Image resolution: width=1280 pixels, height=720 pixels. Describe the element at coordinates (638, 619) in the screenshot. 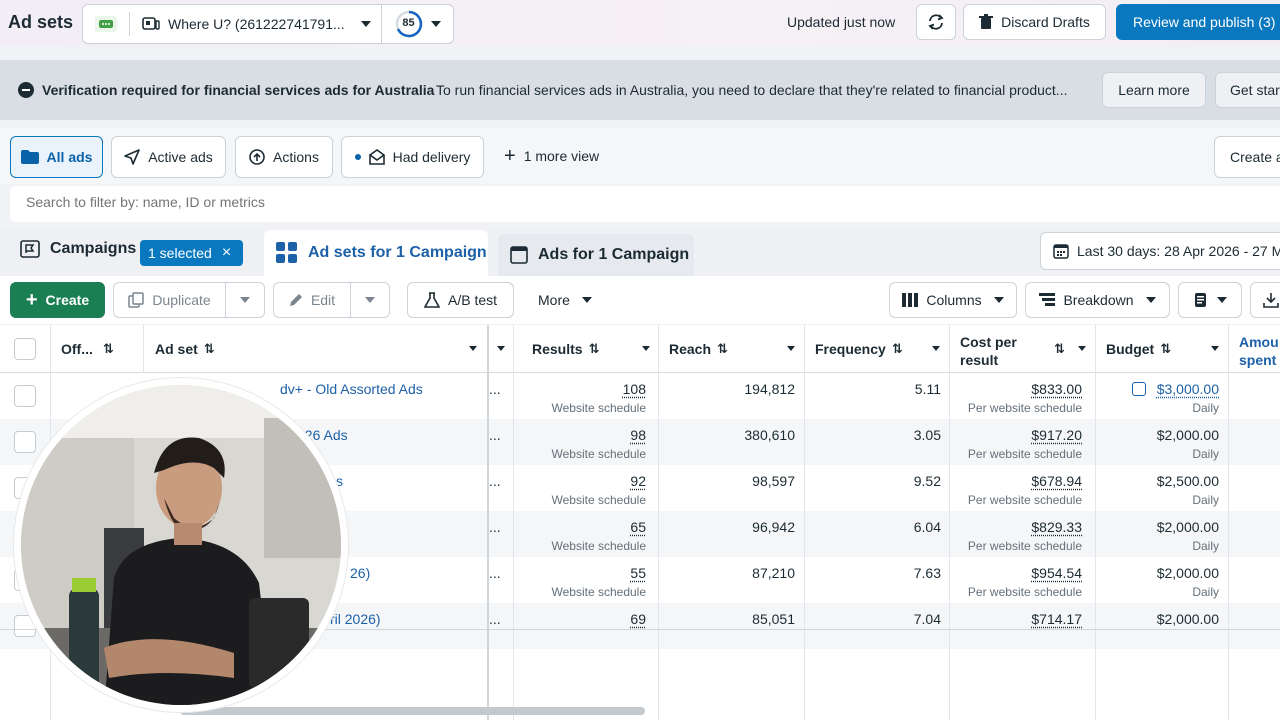

I see `results-value: 69` at that location.